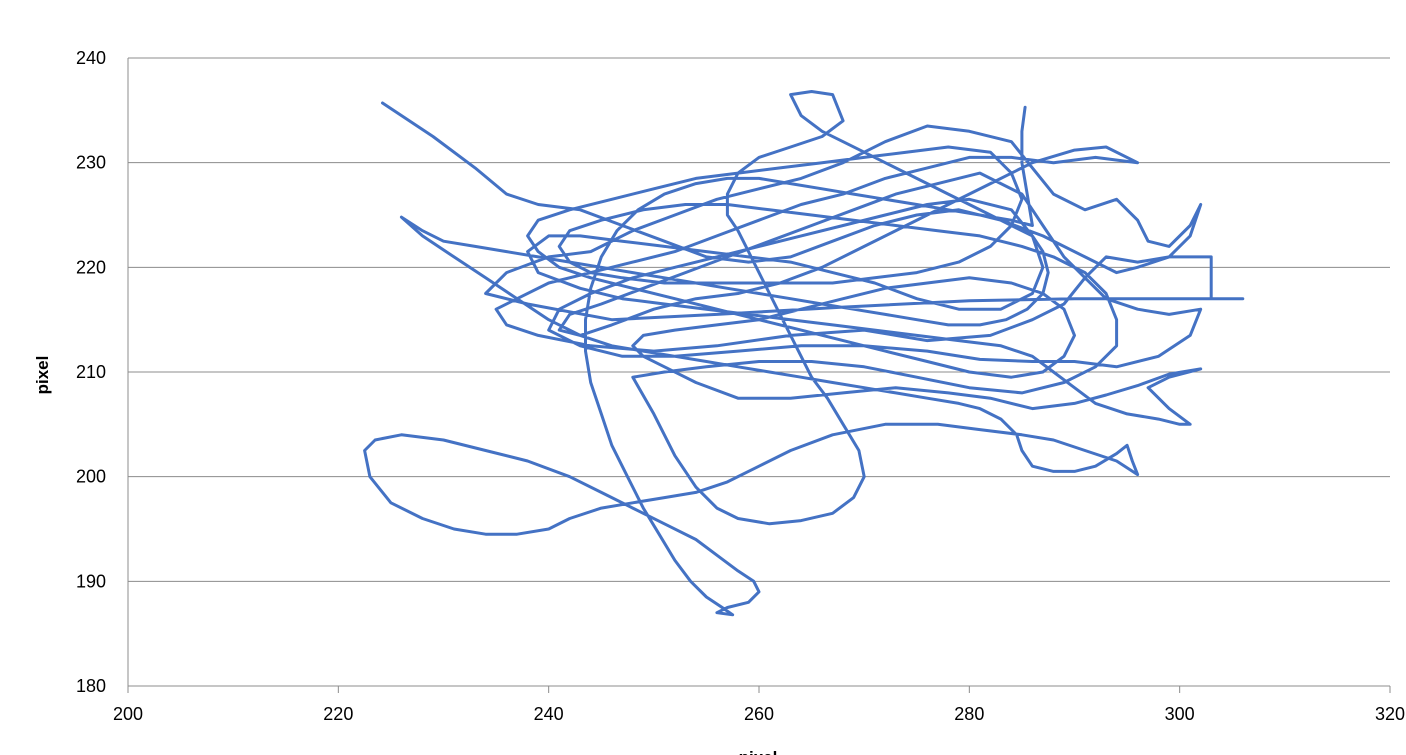  I want to click on y-tick-label: 210, so click(91, 372).